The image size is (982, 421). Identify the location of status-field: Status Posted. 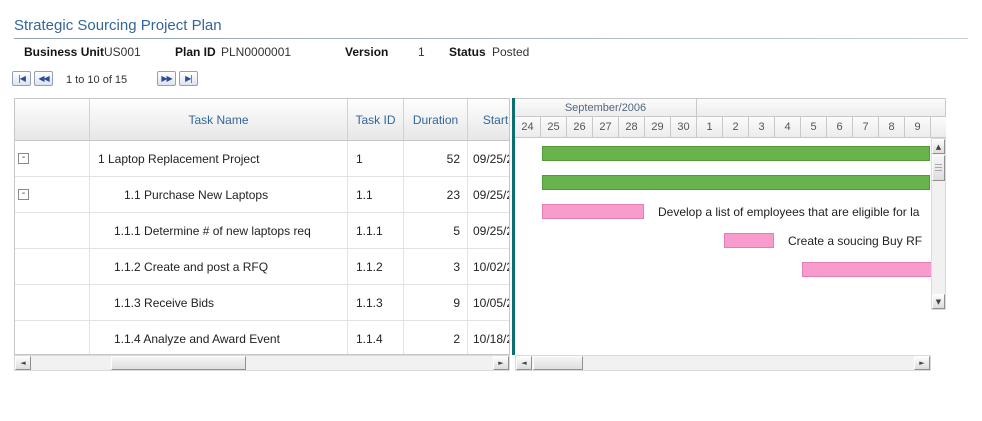
(489, 52).